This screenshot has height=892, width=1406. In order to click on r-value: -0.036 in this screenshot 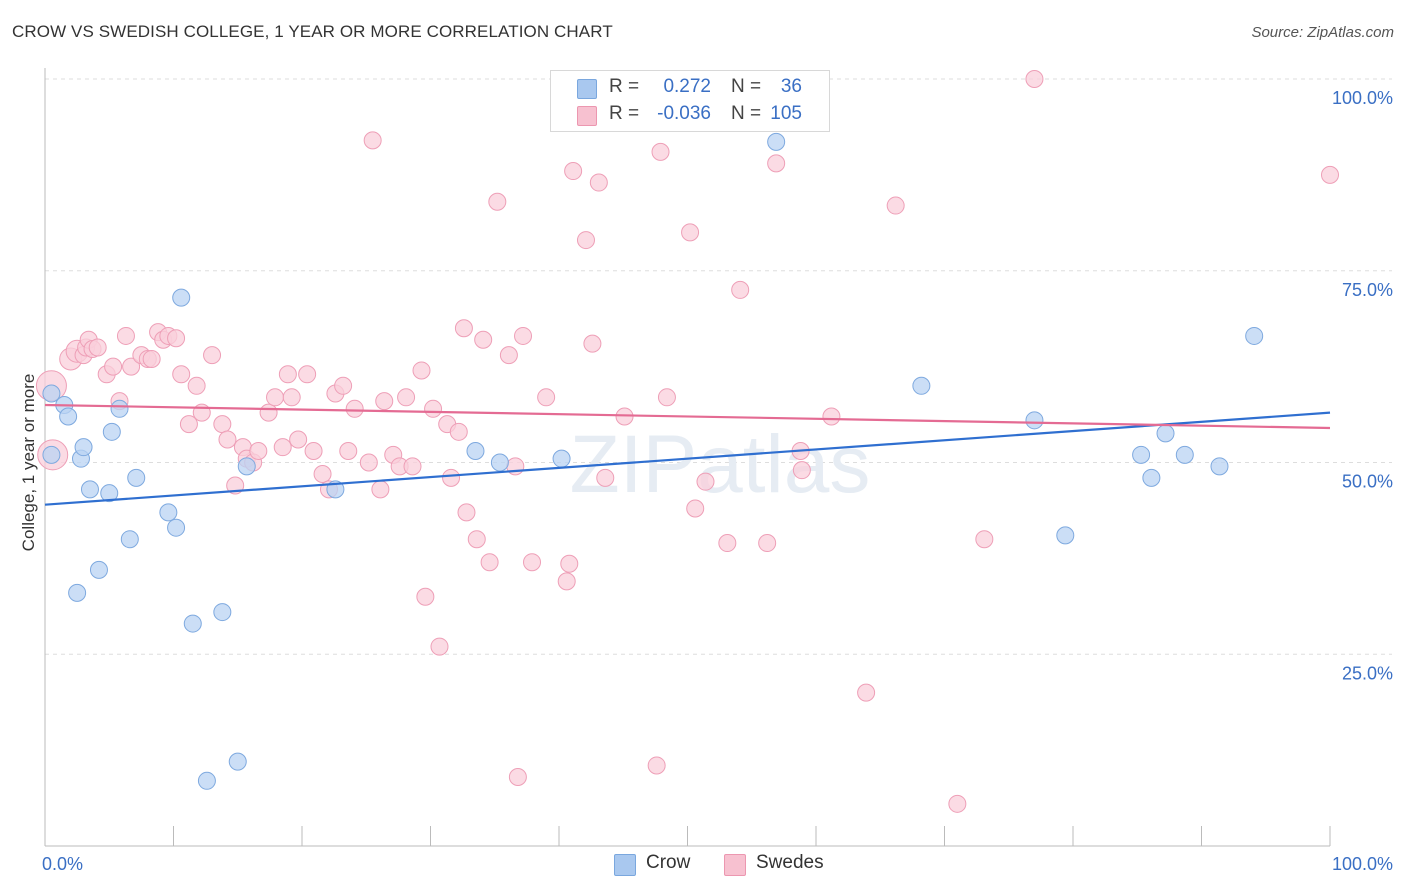, I will do `click(684, 113)`.